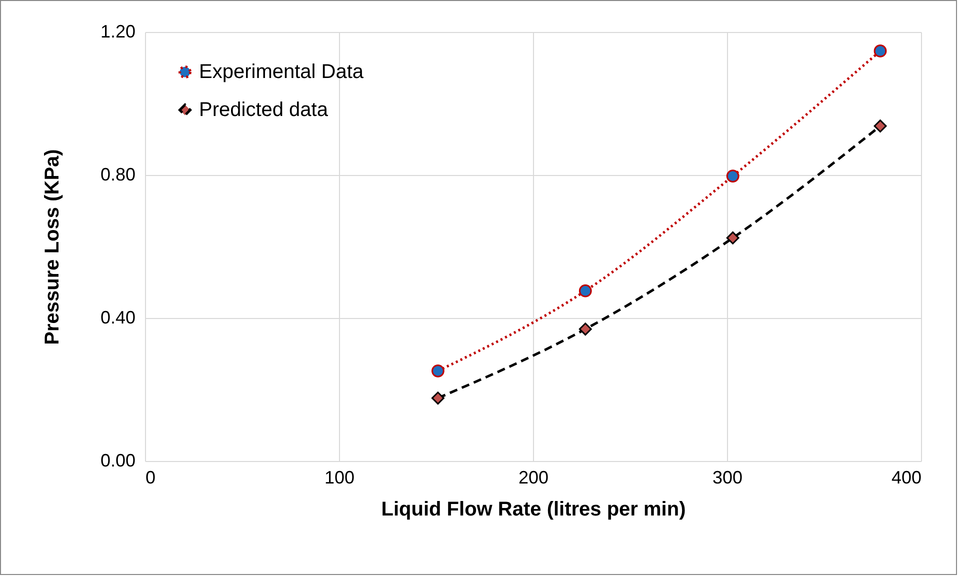 The height and width of the screenshot is (579, 961). Describe the element at coordinates (264, 110) in the screenshot. I see `legend-label: Predicted data` at that location.